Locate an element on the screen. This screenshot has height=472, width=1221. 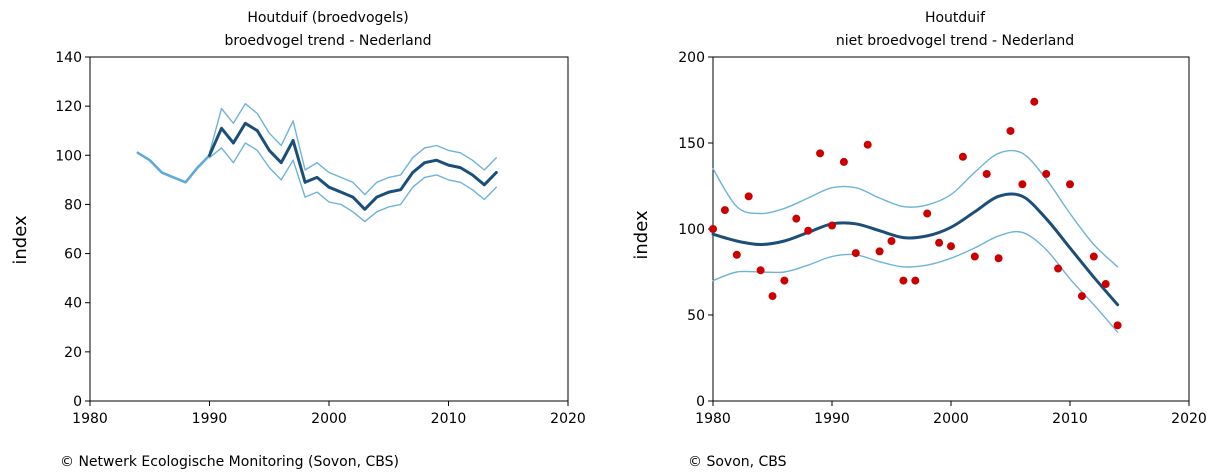
right-chart-xtick-label: 1990 is located at coordinates (832, 419).